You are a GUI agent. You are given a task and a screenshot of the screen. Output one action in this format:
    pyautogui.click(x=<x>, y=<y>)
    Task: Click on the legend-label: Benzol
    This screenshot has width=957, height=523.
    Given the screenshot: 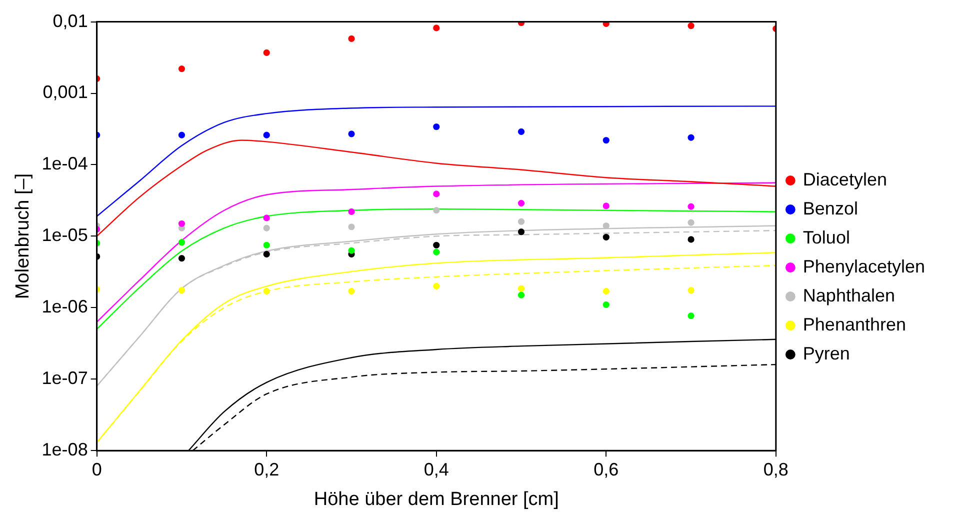 What is the action you would take?
    pyautogui.click(x=830, y=208)
    